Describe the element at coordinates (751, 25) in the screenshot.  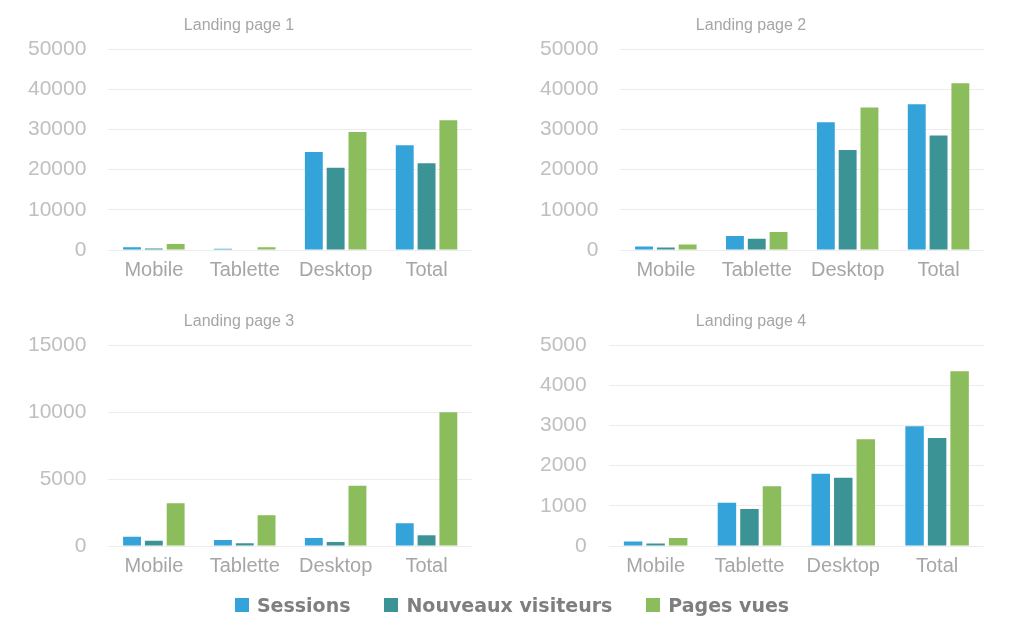
I see `chart-title: Landing page 2` at that location.